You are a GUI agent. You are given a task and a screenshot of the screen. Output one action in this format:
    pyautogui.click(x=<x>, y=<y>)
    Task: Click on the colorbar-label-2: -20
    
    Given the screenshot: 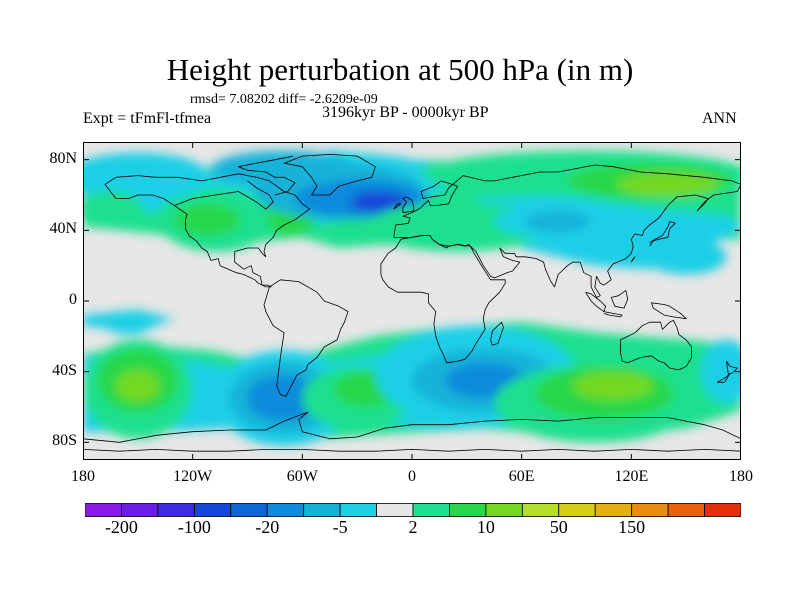 What is the action you would take?
    pyautogui.click(x=267, y=527)
    